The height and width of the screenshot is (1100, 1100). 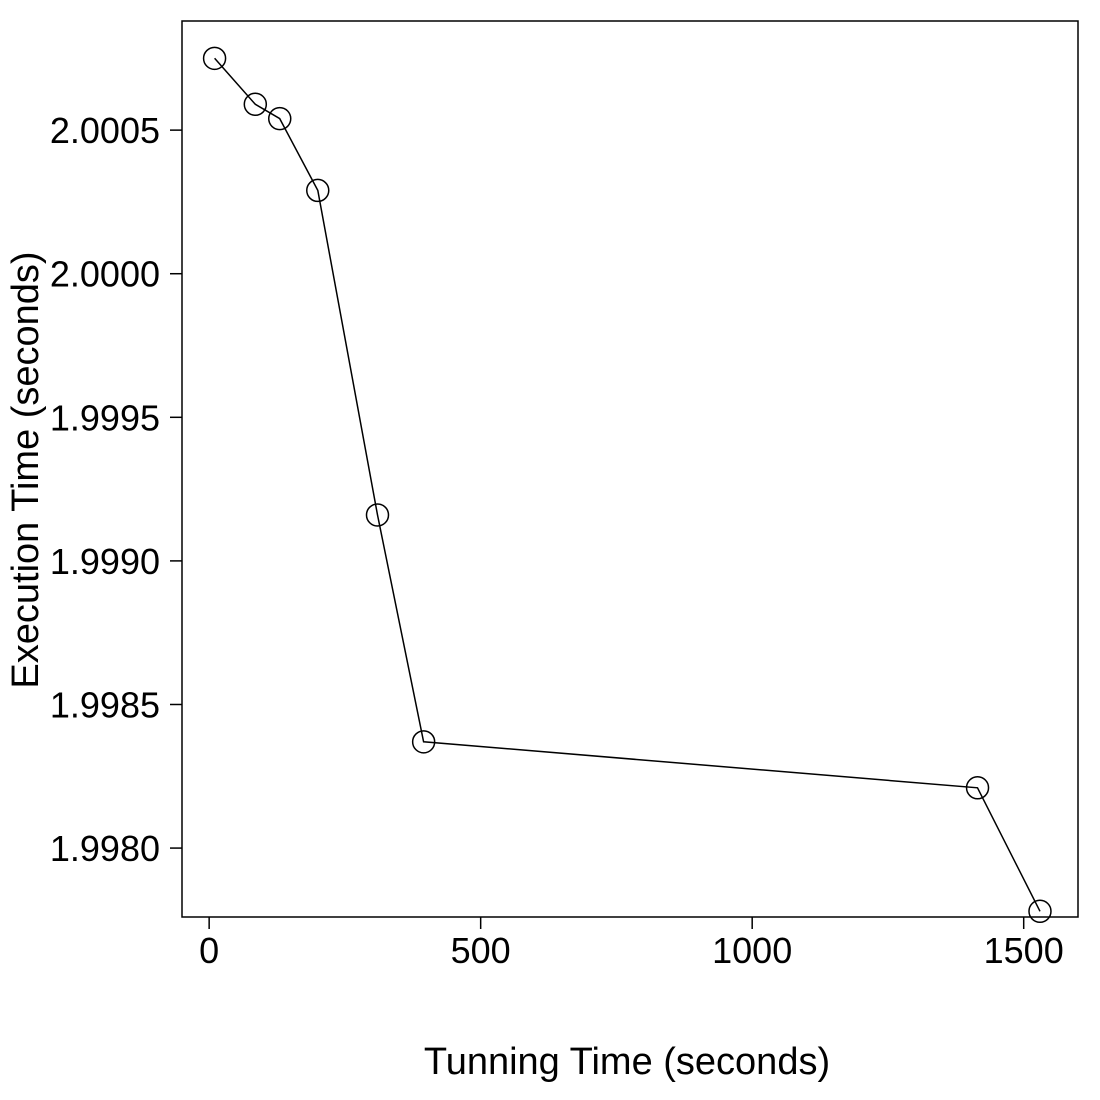 I want to click on y-tick-label: 1.9980, so click(x=105, y=848).